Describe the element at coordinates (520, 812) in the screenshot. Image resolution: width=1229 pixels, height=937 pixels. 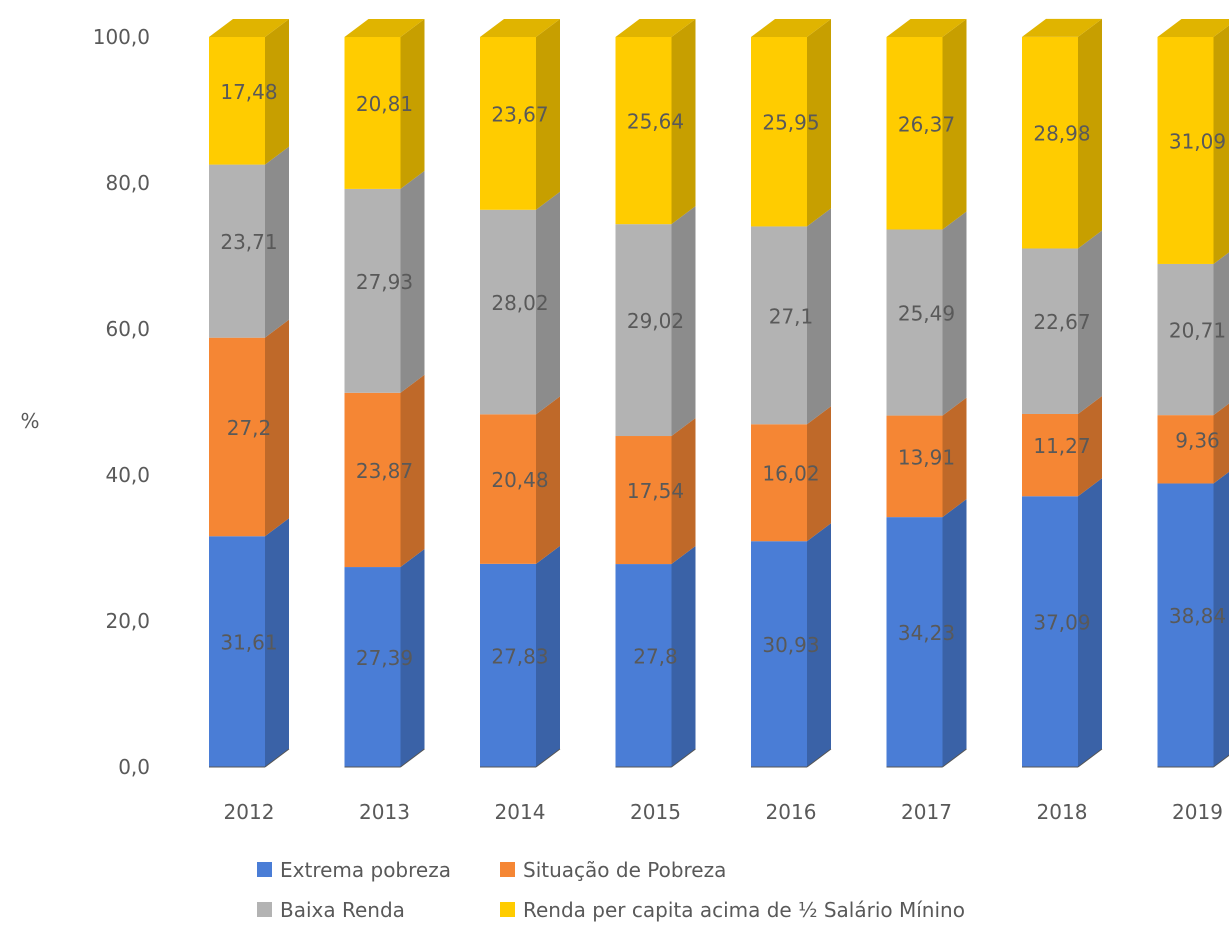
I see `x-tick-label: 2014` at that location.